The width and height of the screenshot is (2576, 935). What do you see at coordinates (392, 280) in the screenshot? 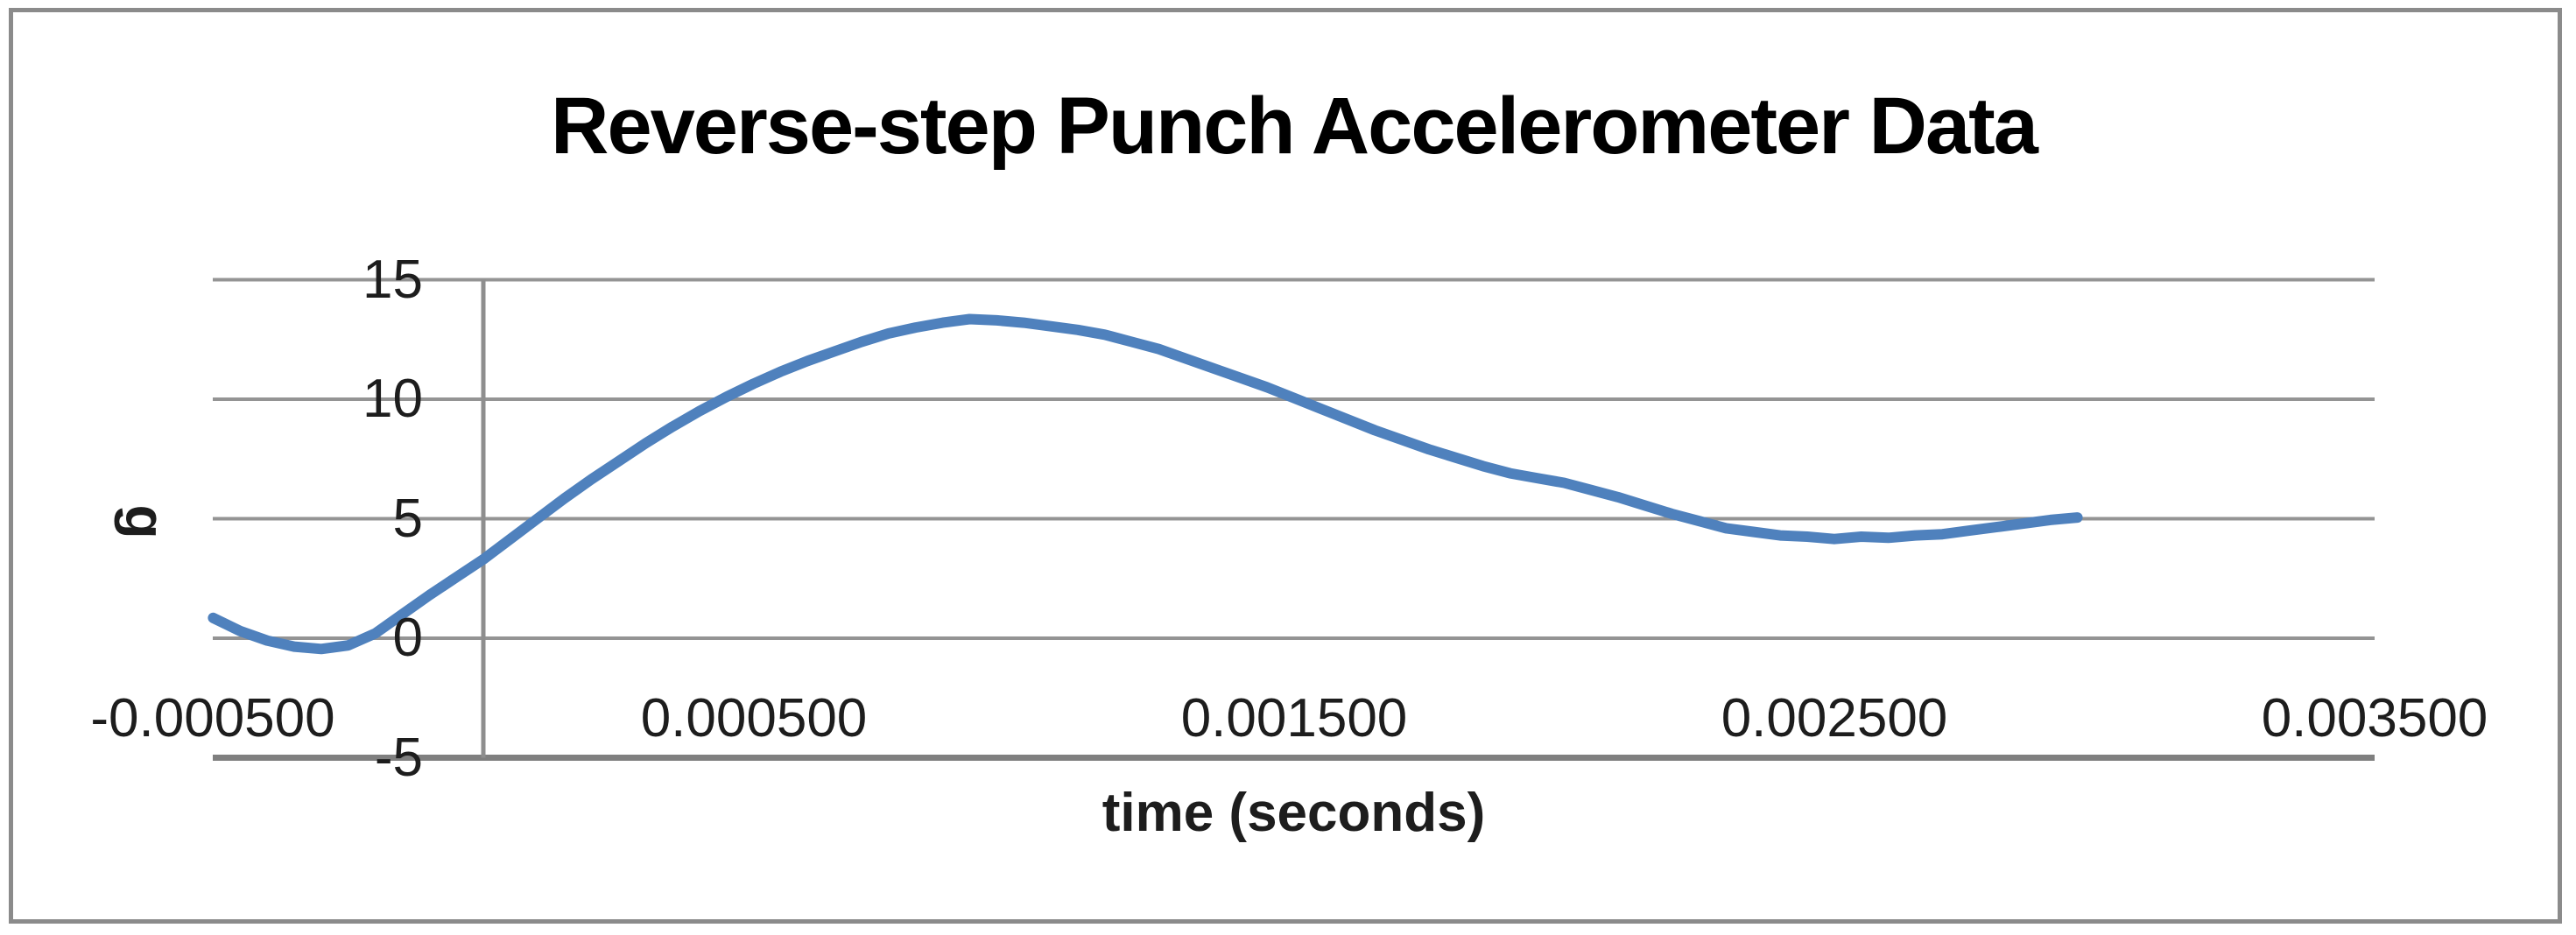
I see `y-tick-label-15: 15` at bounding box center [392, 280].